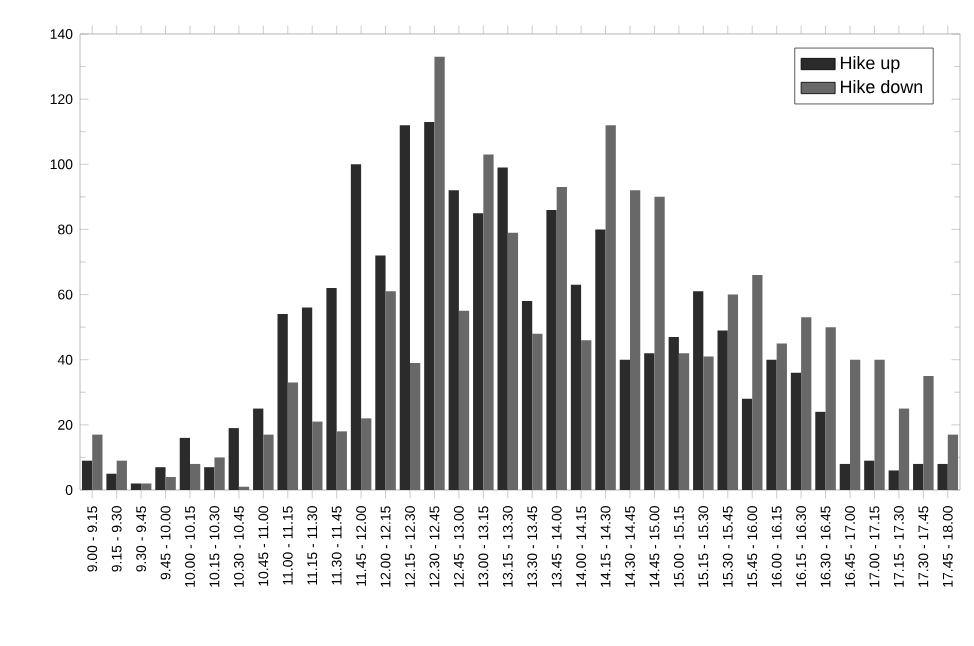 The image size is (974, 646). What do you see at coordinates (881, 86) in the screenshot?
I see `legend-label: Hike down` at bounding box center [881, 86].